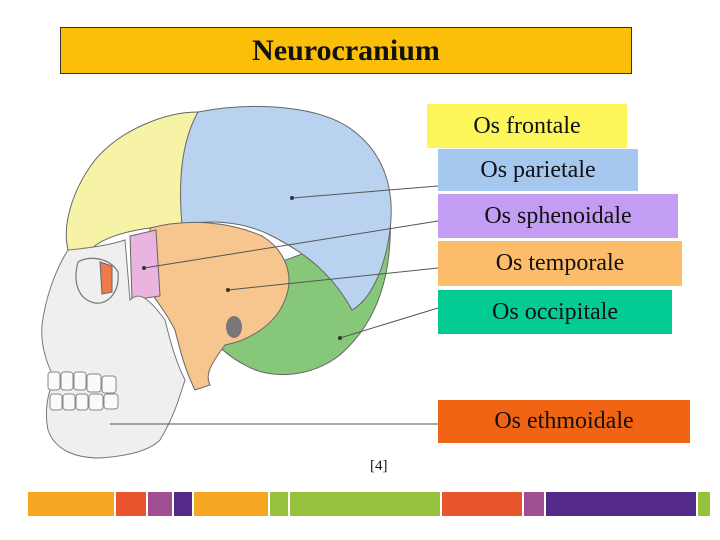  Describe the element at coordinates (538, 170) in the screenshot. I see `label-os-parietale: Os parietale` at that location.